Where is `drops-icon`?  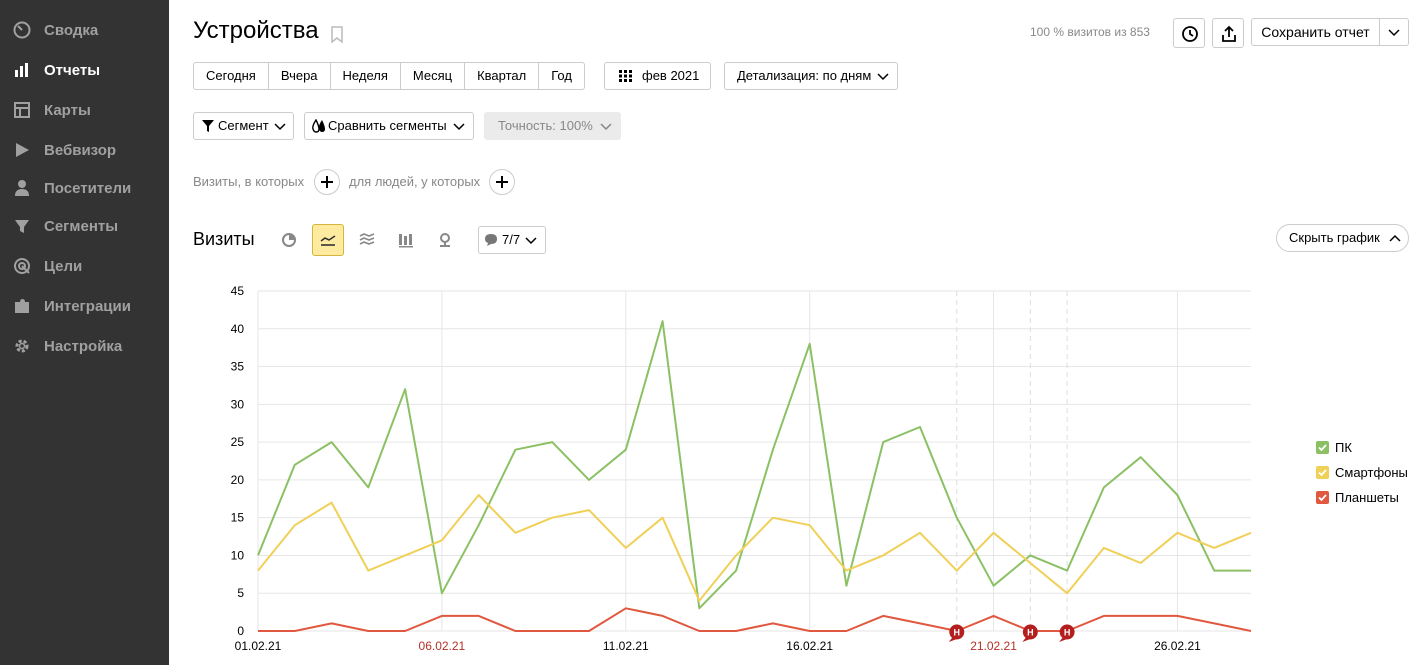
drops-icon is located at coordinates (318, 126).